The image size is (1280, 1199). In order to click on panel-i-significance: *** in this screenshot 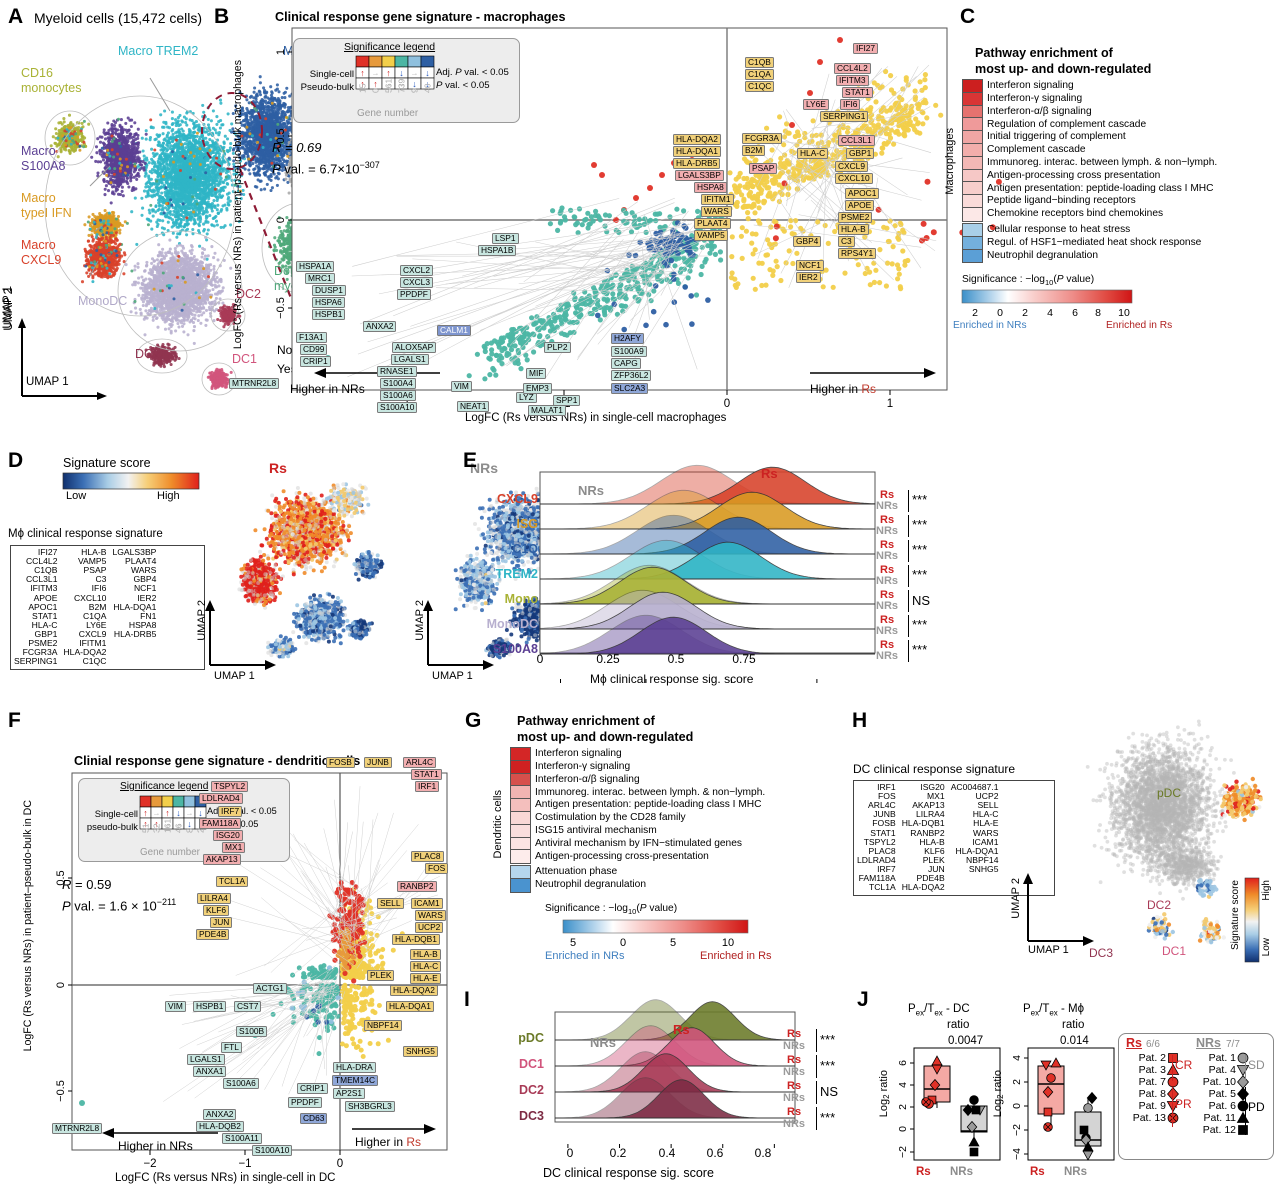, I will do `click(827, 1117)`.